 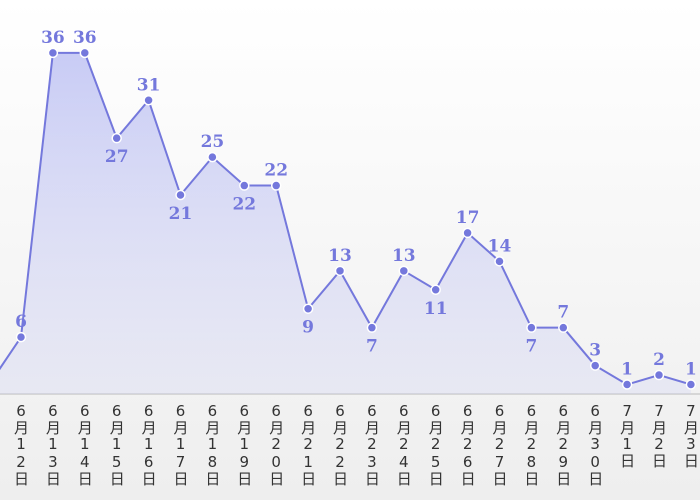 I want to click on x-tick-label: 6月18日, so click(x=212, y=444).